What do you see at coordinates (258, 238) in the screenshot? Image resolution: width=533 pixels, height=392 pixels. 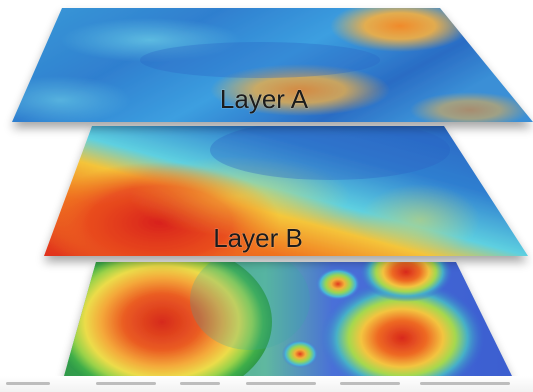 I see `layer-b-label: Layer B` at bounding box center [258, 238].